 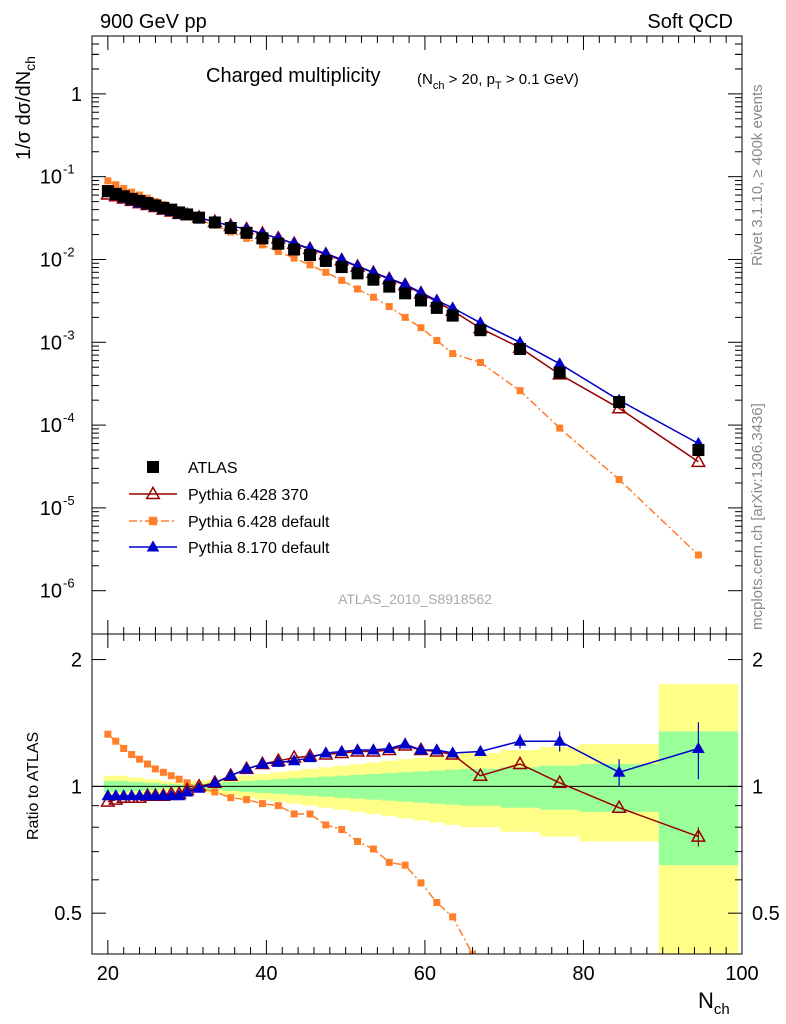 What do you see at coordinates (741, 974) in the screenshot?
I see `x-tick-label: 100` at bounding box center [741, 974].